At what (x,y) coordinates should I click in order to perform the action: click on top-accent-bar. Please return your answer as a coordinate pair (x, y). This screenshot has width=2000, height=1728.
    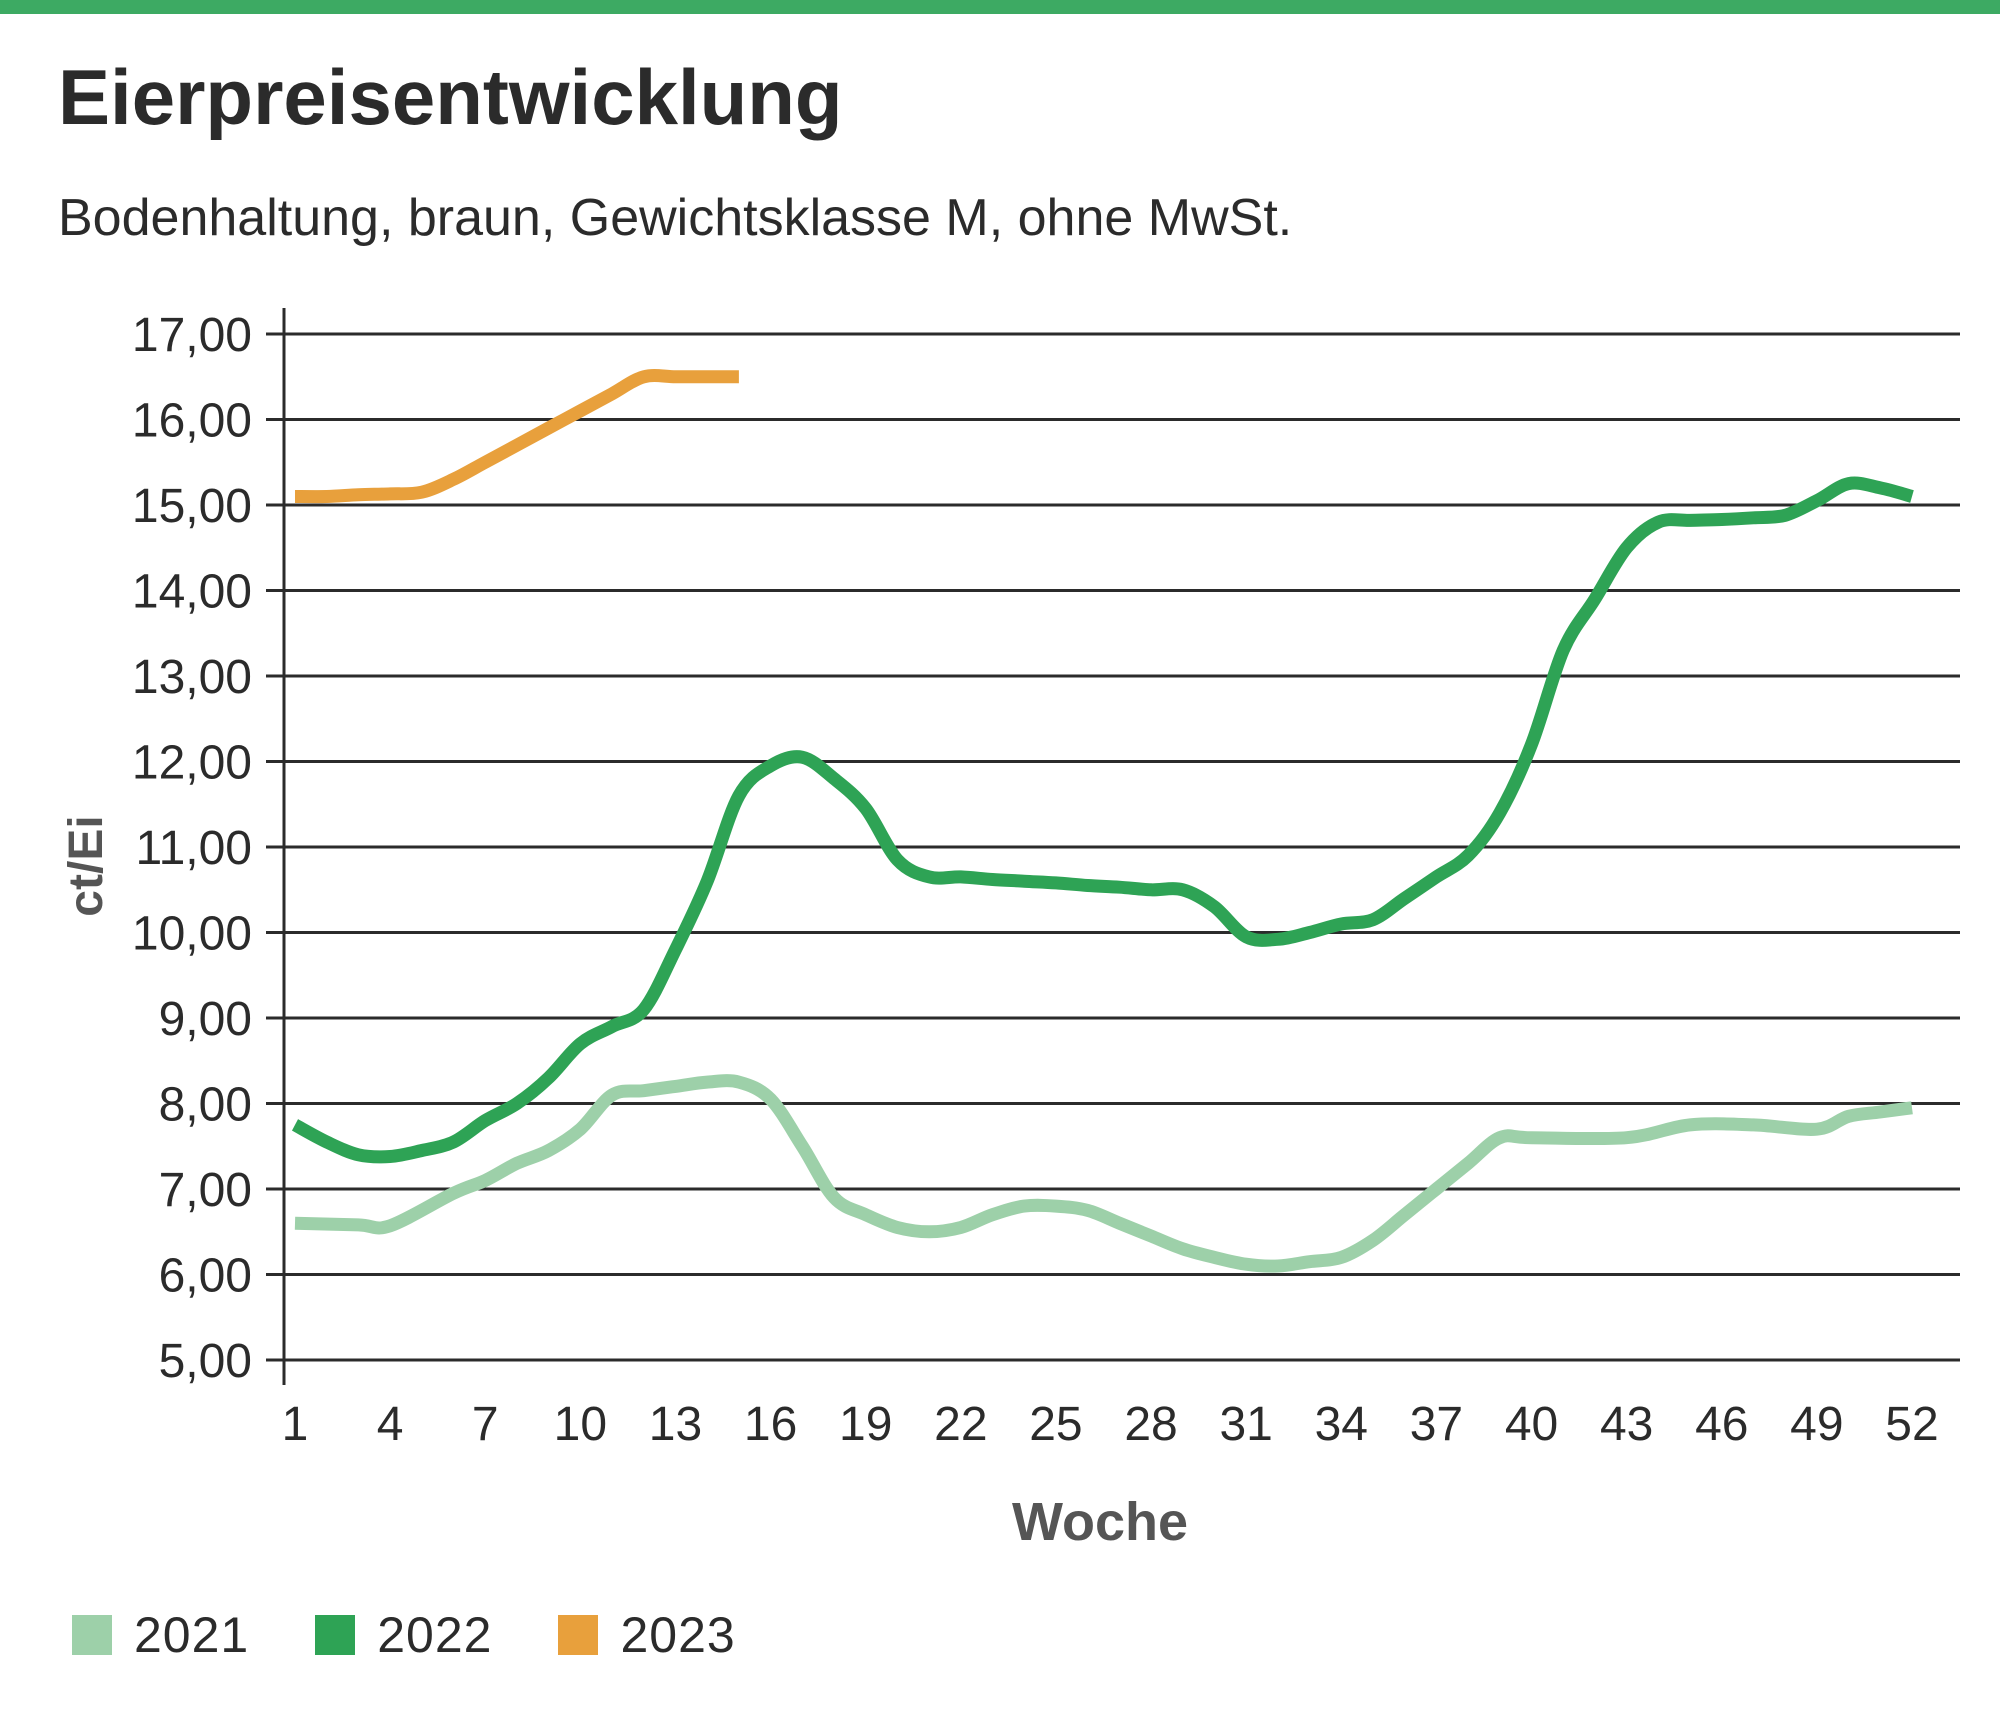
    Looking at the image, I should click on (1000, 7).